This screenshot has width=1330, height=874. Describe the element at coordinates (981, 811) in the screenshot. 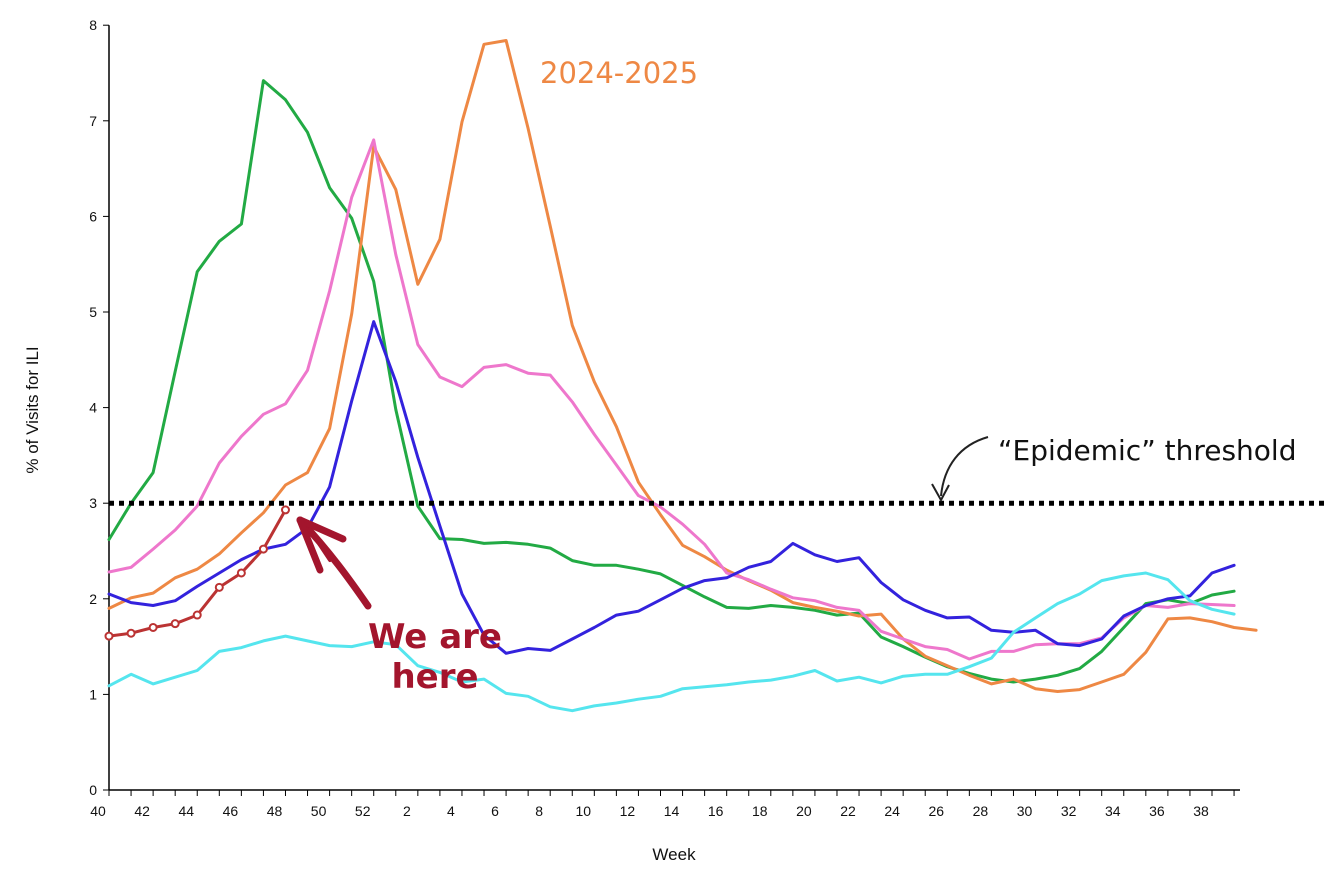

I see `x-tick-label: 28` at that location.